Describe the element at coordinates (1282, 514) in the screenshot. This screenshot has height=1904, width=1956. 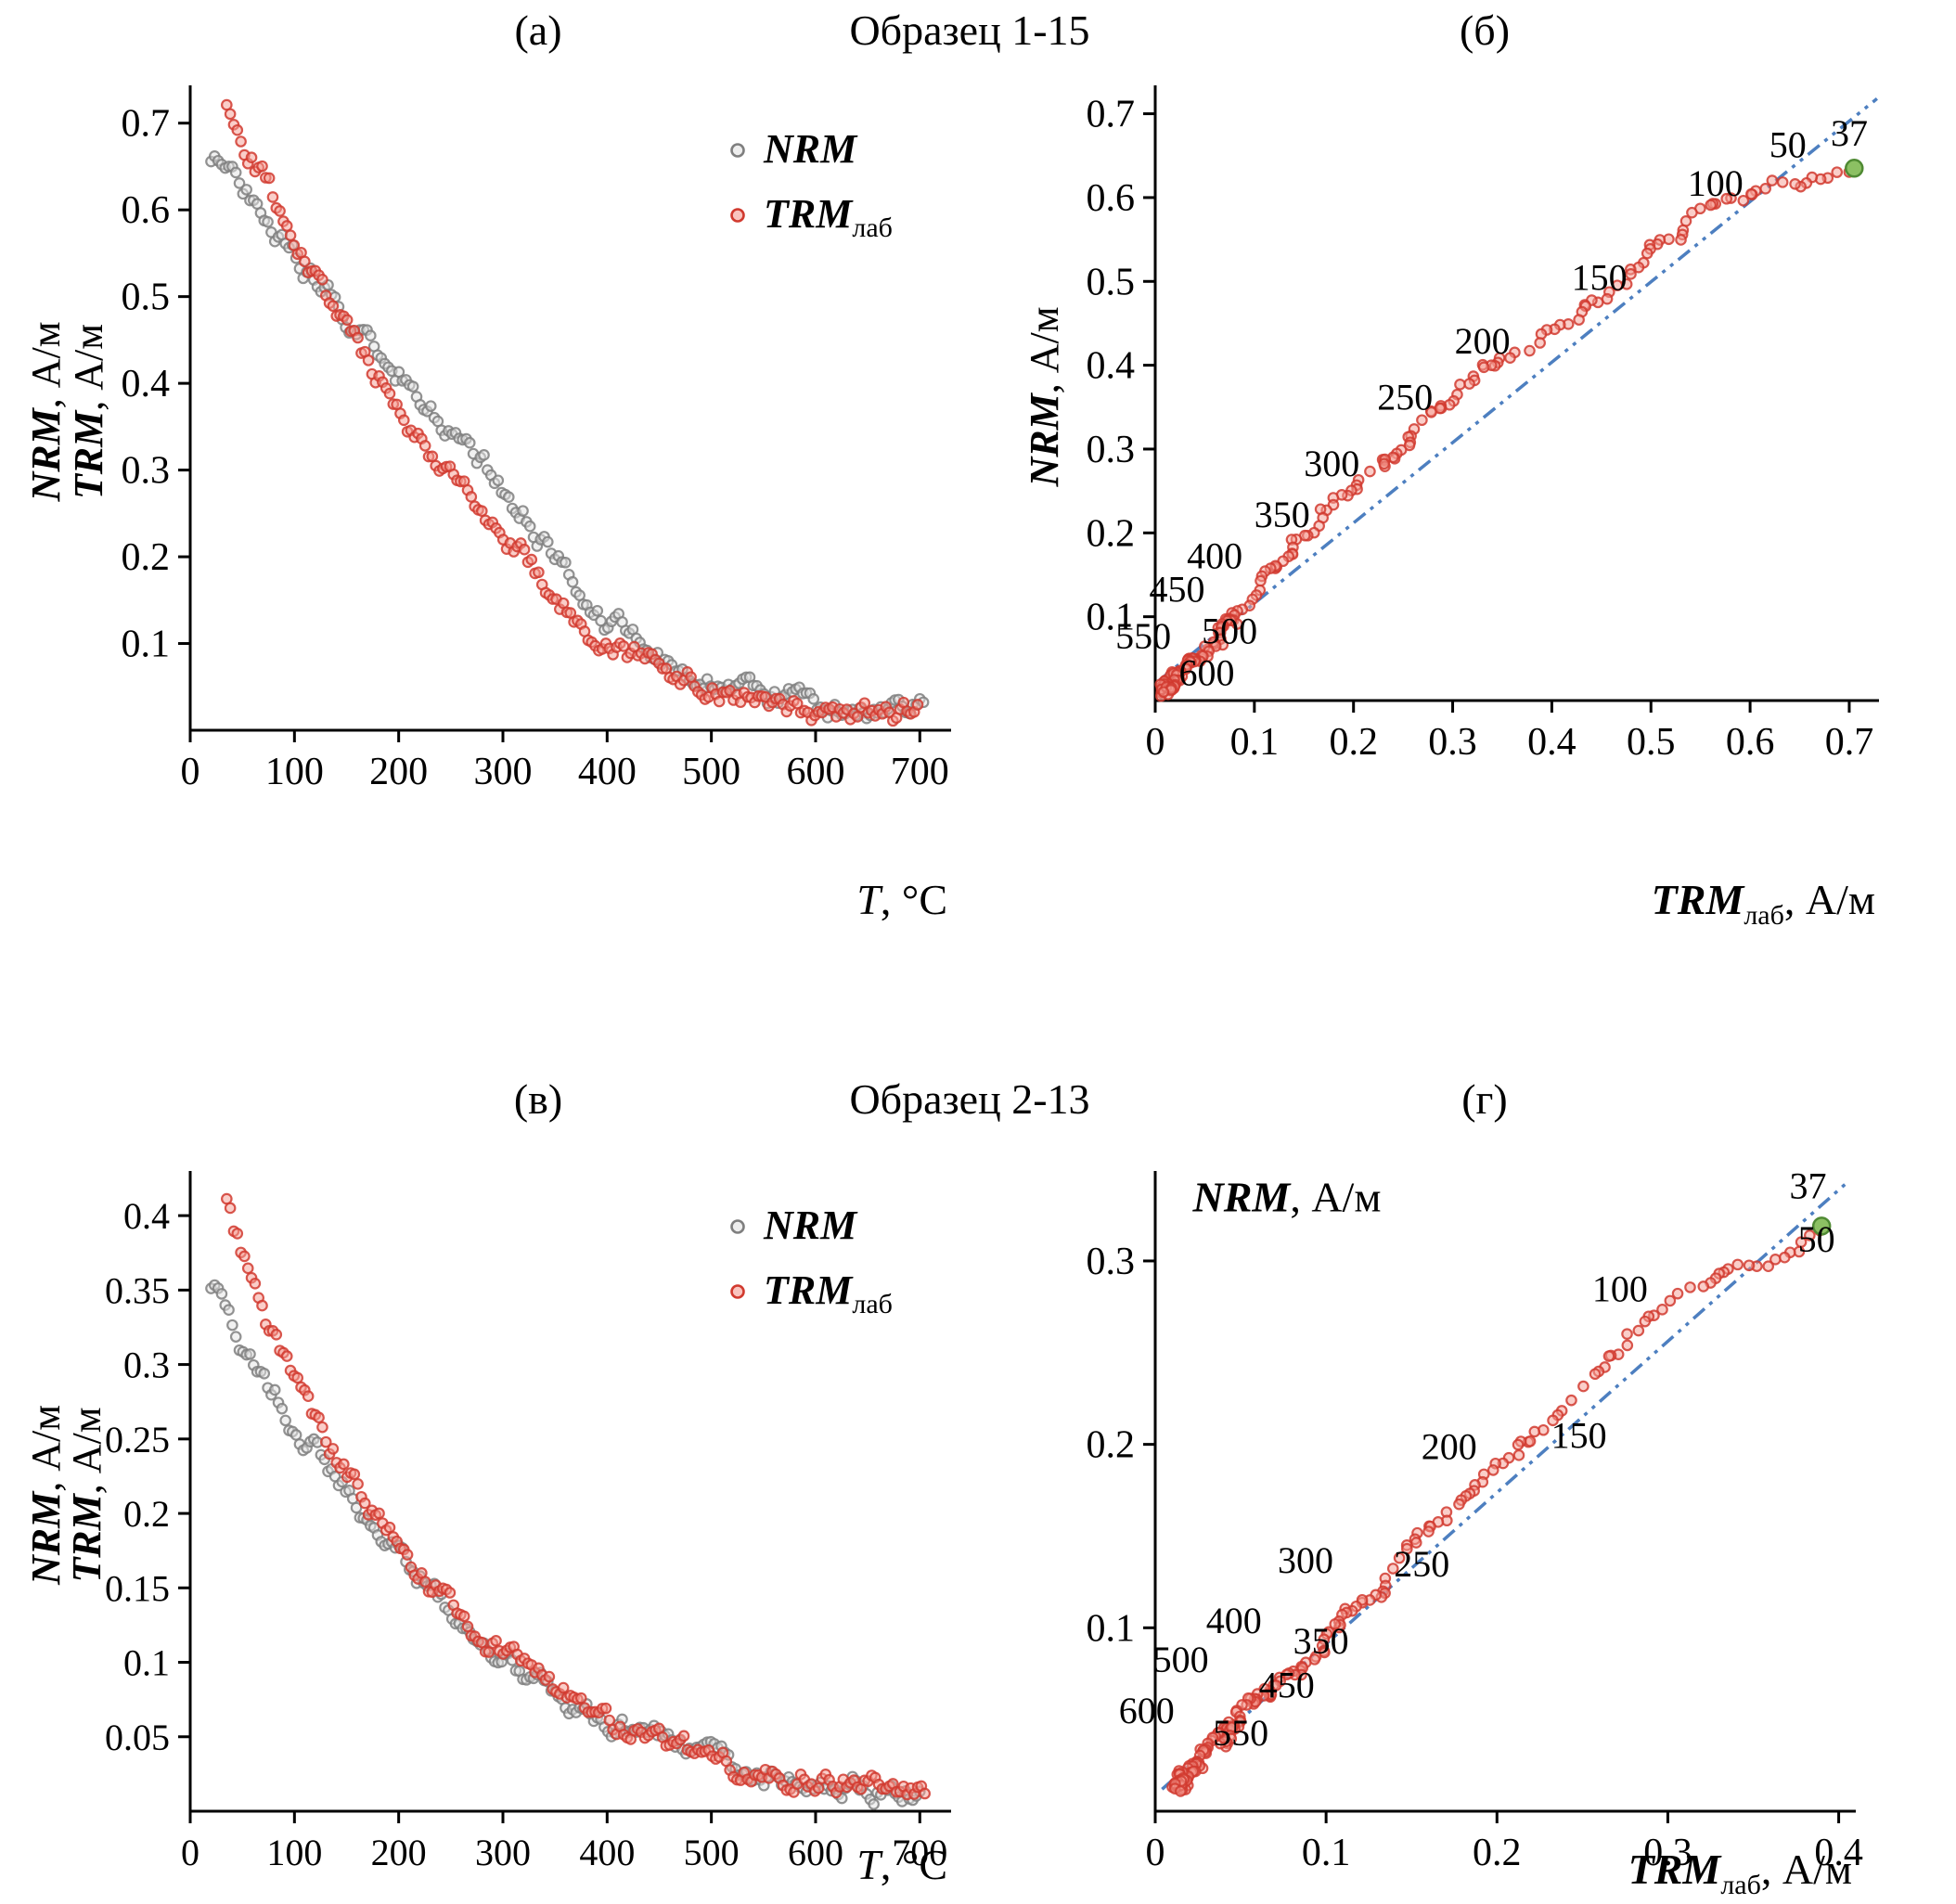
I see `svg-text: 350` at that location.